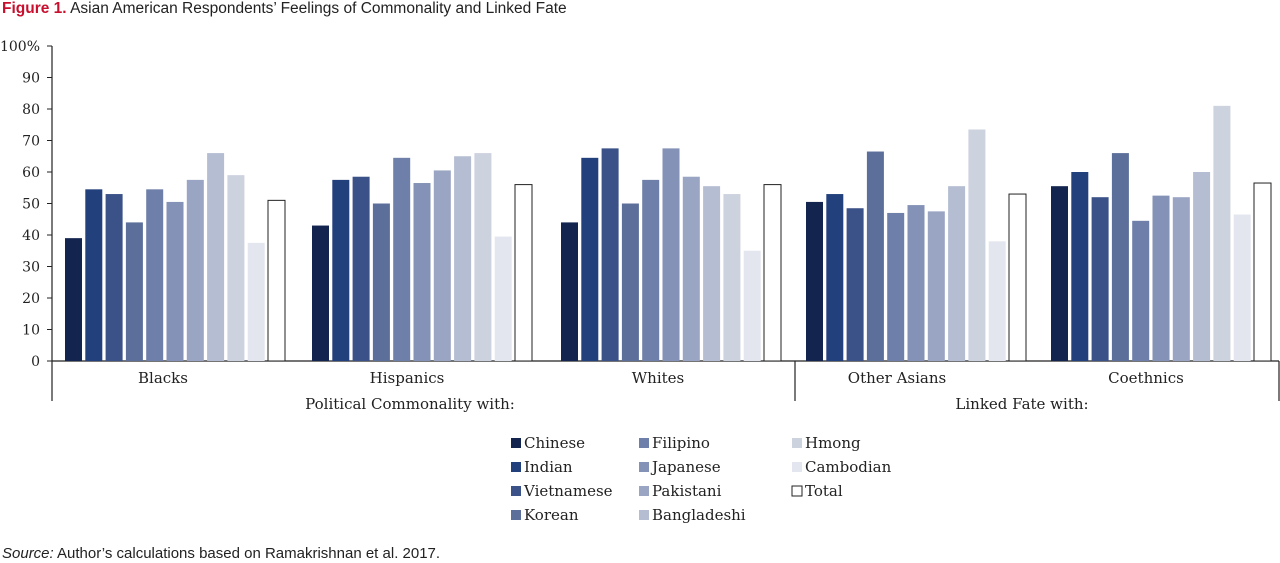 The image size is (1280, 563). I want to click on category-group-label: Linked Fate with:, so click(1021, 404).